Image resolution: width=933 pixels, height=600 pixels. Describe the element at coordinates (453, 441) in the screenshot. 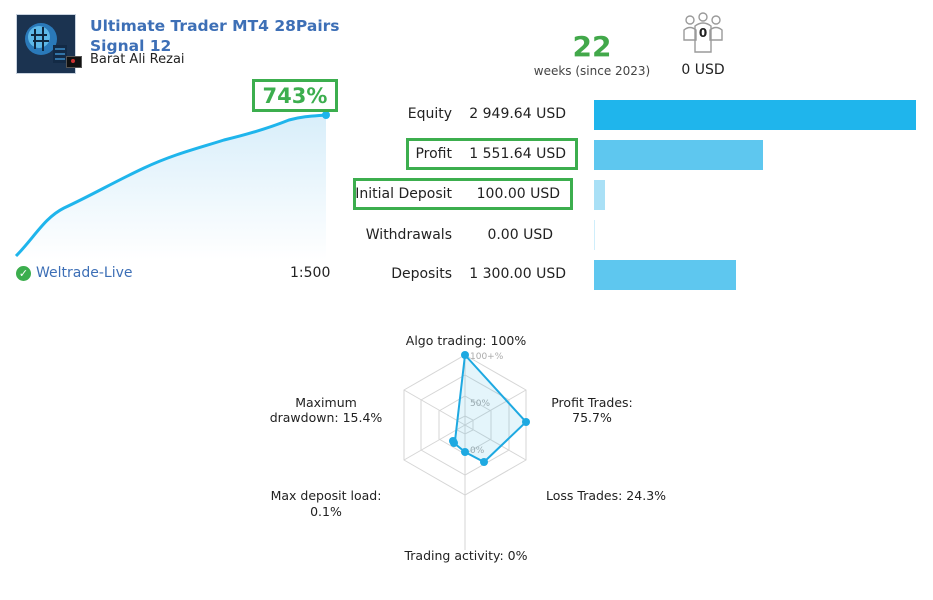

I see `radar-point-drawdown` at that location.